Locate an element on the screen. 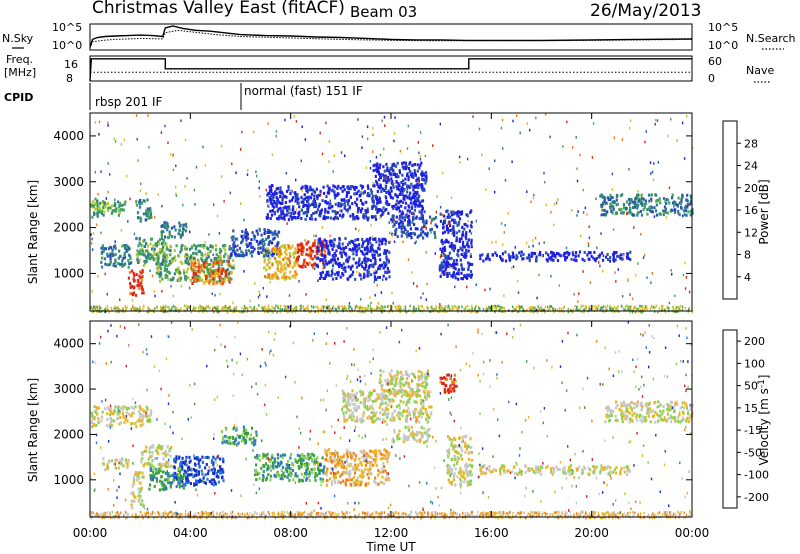 This screenshot has width=800, height=554. power-ytick-label: 2000 is located at coordinates (68, 228).